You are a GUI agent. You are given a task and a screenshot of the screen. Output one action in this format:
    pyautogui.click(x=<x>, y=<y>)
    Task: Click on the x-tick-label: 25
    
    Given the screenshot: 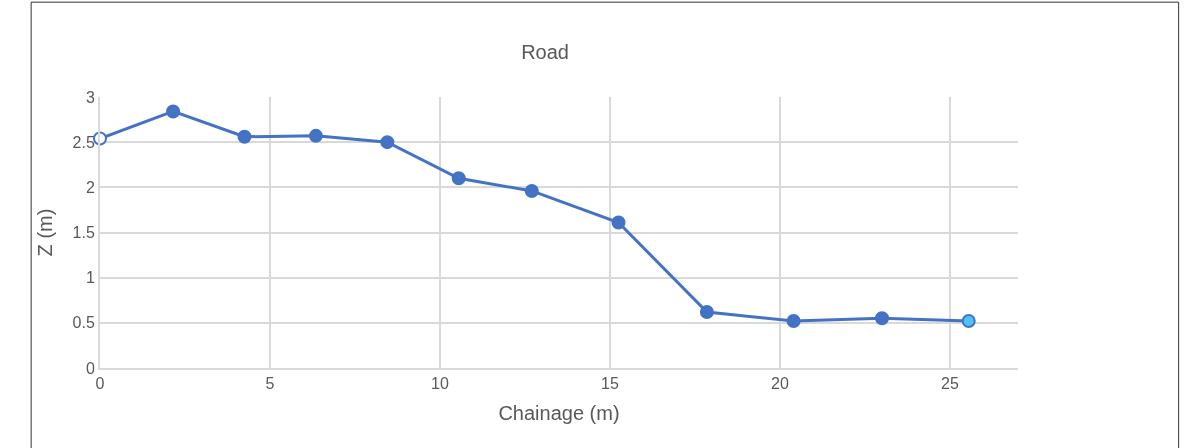 What is the action you would take?
    pyautogui.click(x=950, y=384)
    